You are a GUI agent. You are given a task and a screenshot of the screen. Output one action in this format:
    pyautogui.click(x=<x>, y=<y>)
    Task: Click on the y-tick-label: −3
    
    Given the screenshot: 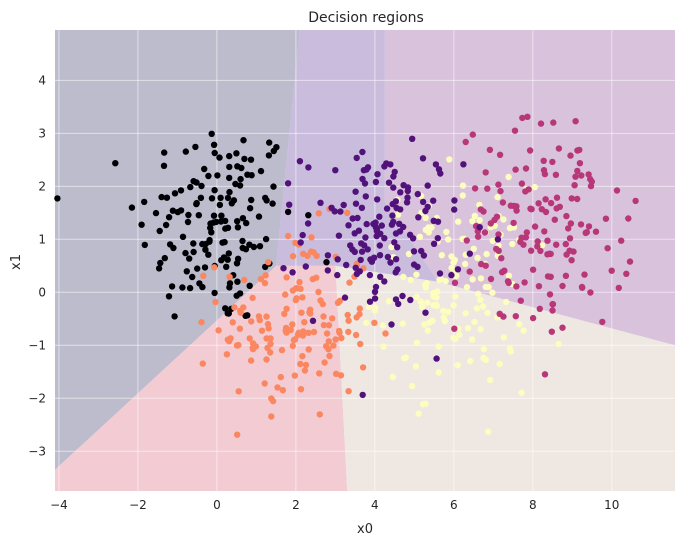 What is the action you would take?
    pyautogui.click(x=37, y=451)
    